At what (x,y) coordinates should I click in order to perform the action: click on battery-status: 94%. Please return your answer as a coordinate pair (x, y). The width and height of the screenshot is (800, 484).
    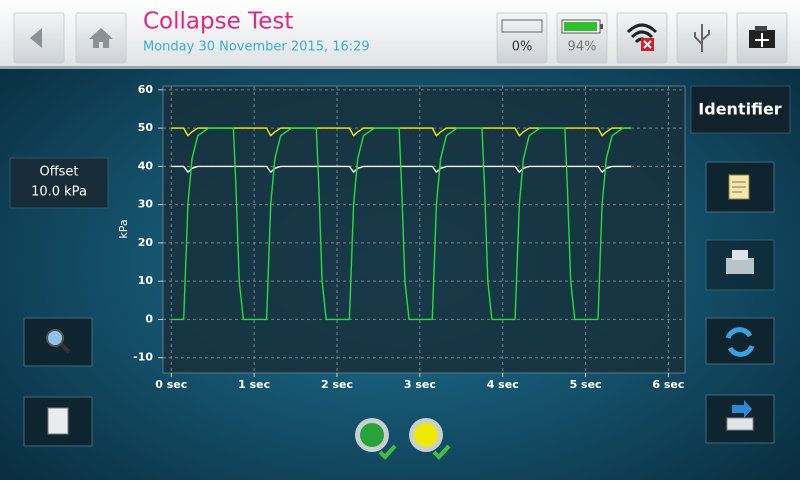
    Looking at the image, I should click on (582, 38).